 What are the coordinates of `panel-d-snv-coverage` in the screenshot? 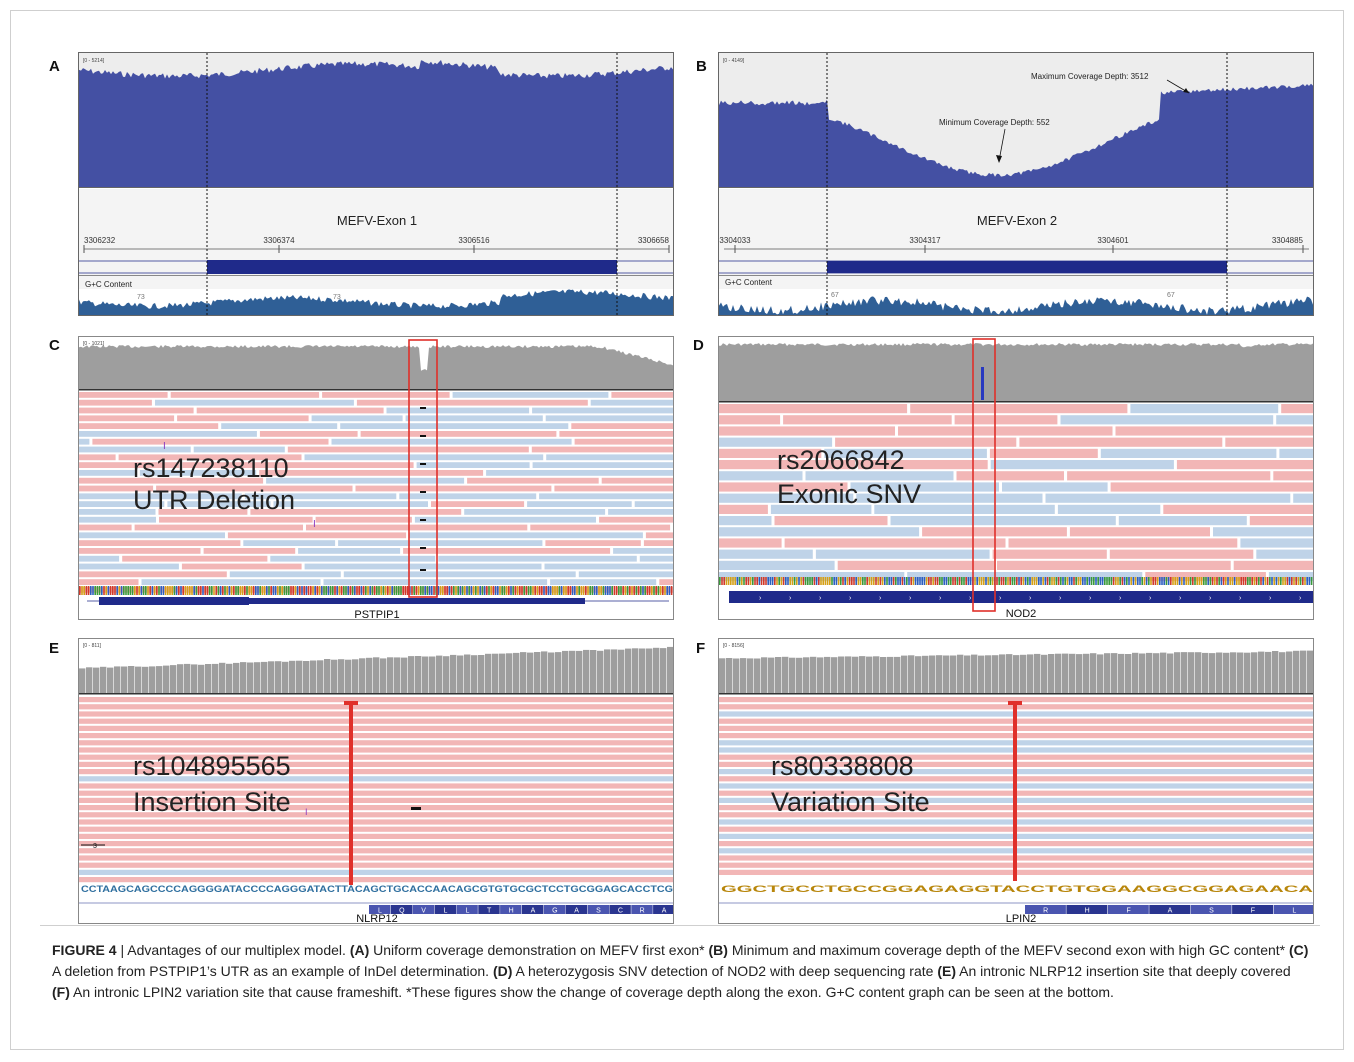 It's located at (982, 383).